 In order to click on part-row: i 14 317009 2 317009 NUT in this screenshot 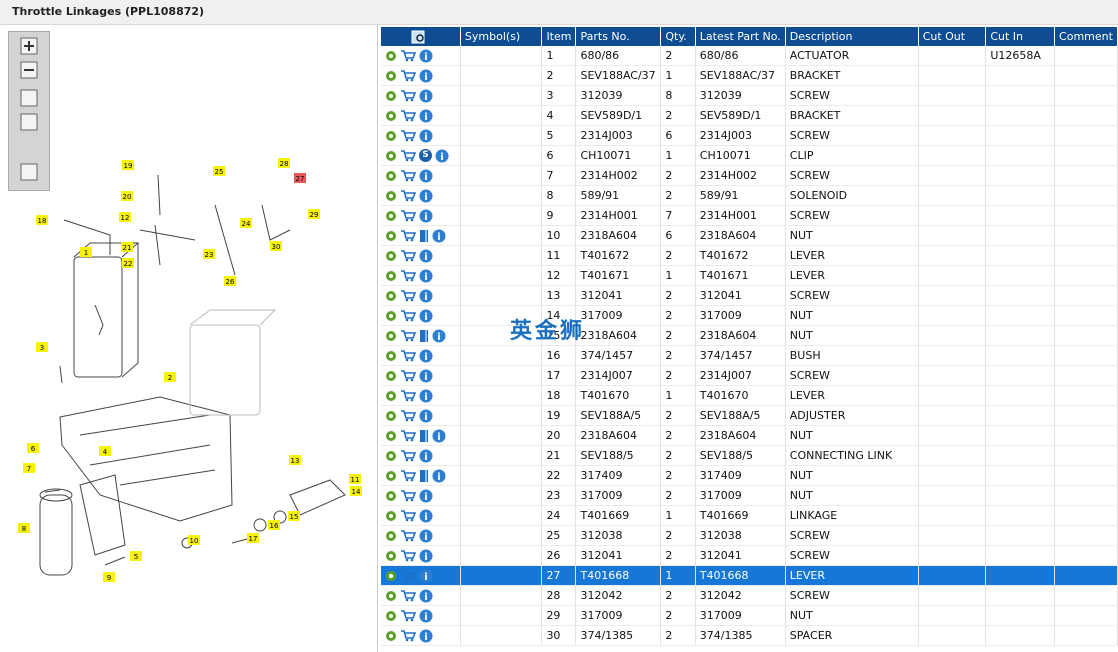, I will do `click(749, 315)`.